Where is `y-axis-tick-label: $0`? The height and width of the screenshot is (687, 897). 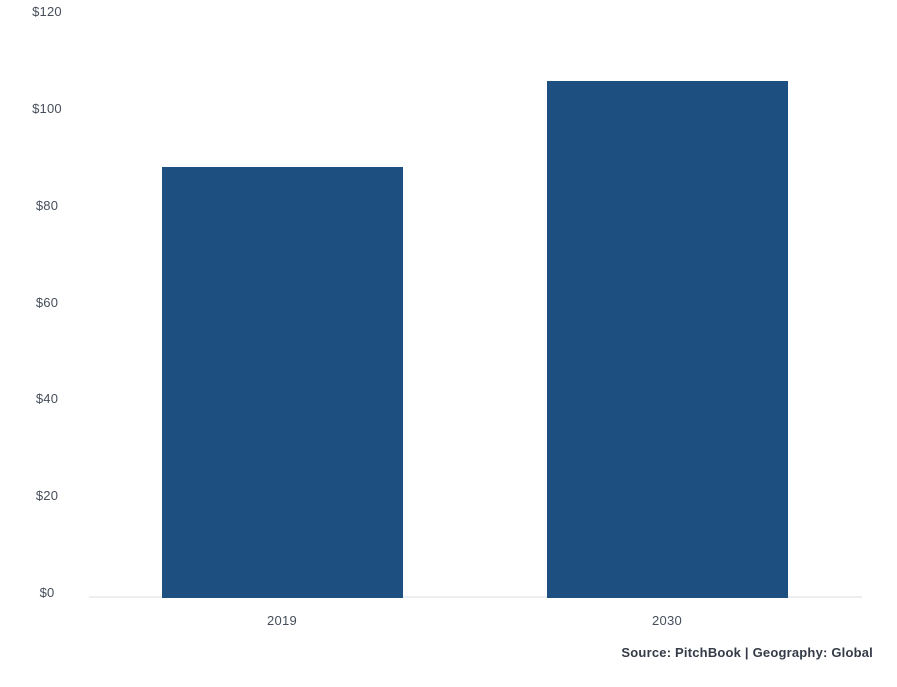 y-axis-tick-label: $0 is located at coordinates (47, 592).